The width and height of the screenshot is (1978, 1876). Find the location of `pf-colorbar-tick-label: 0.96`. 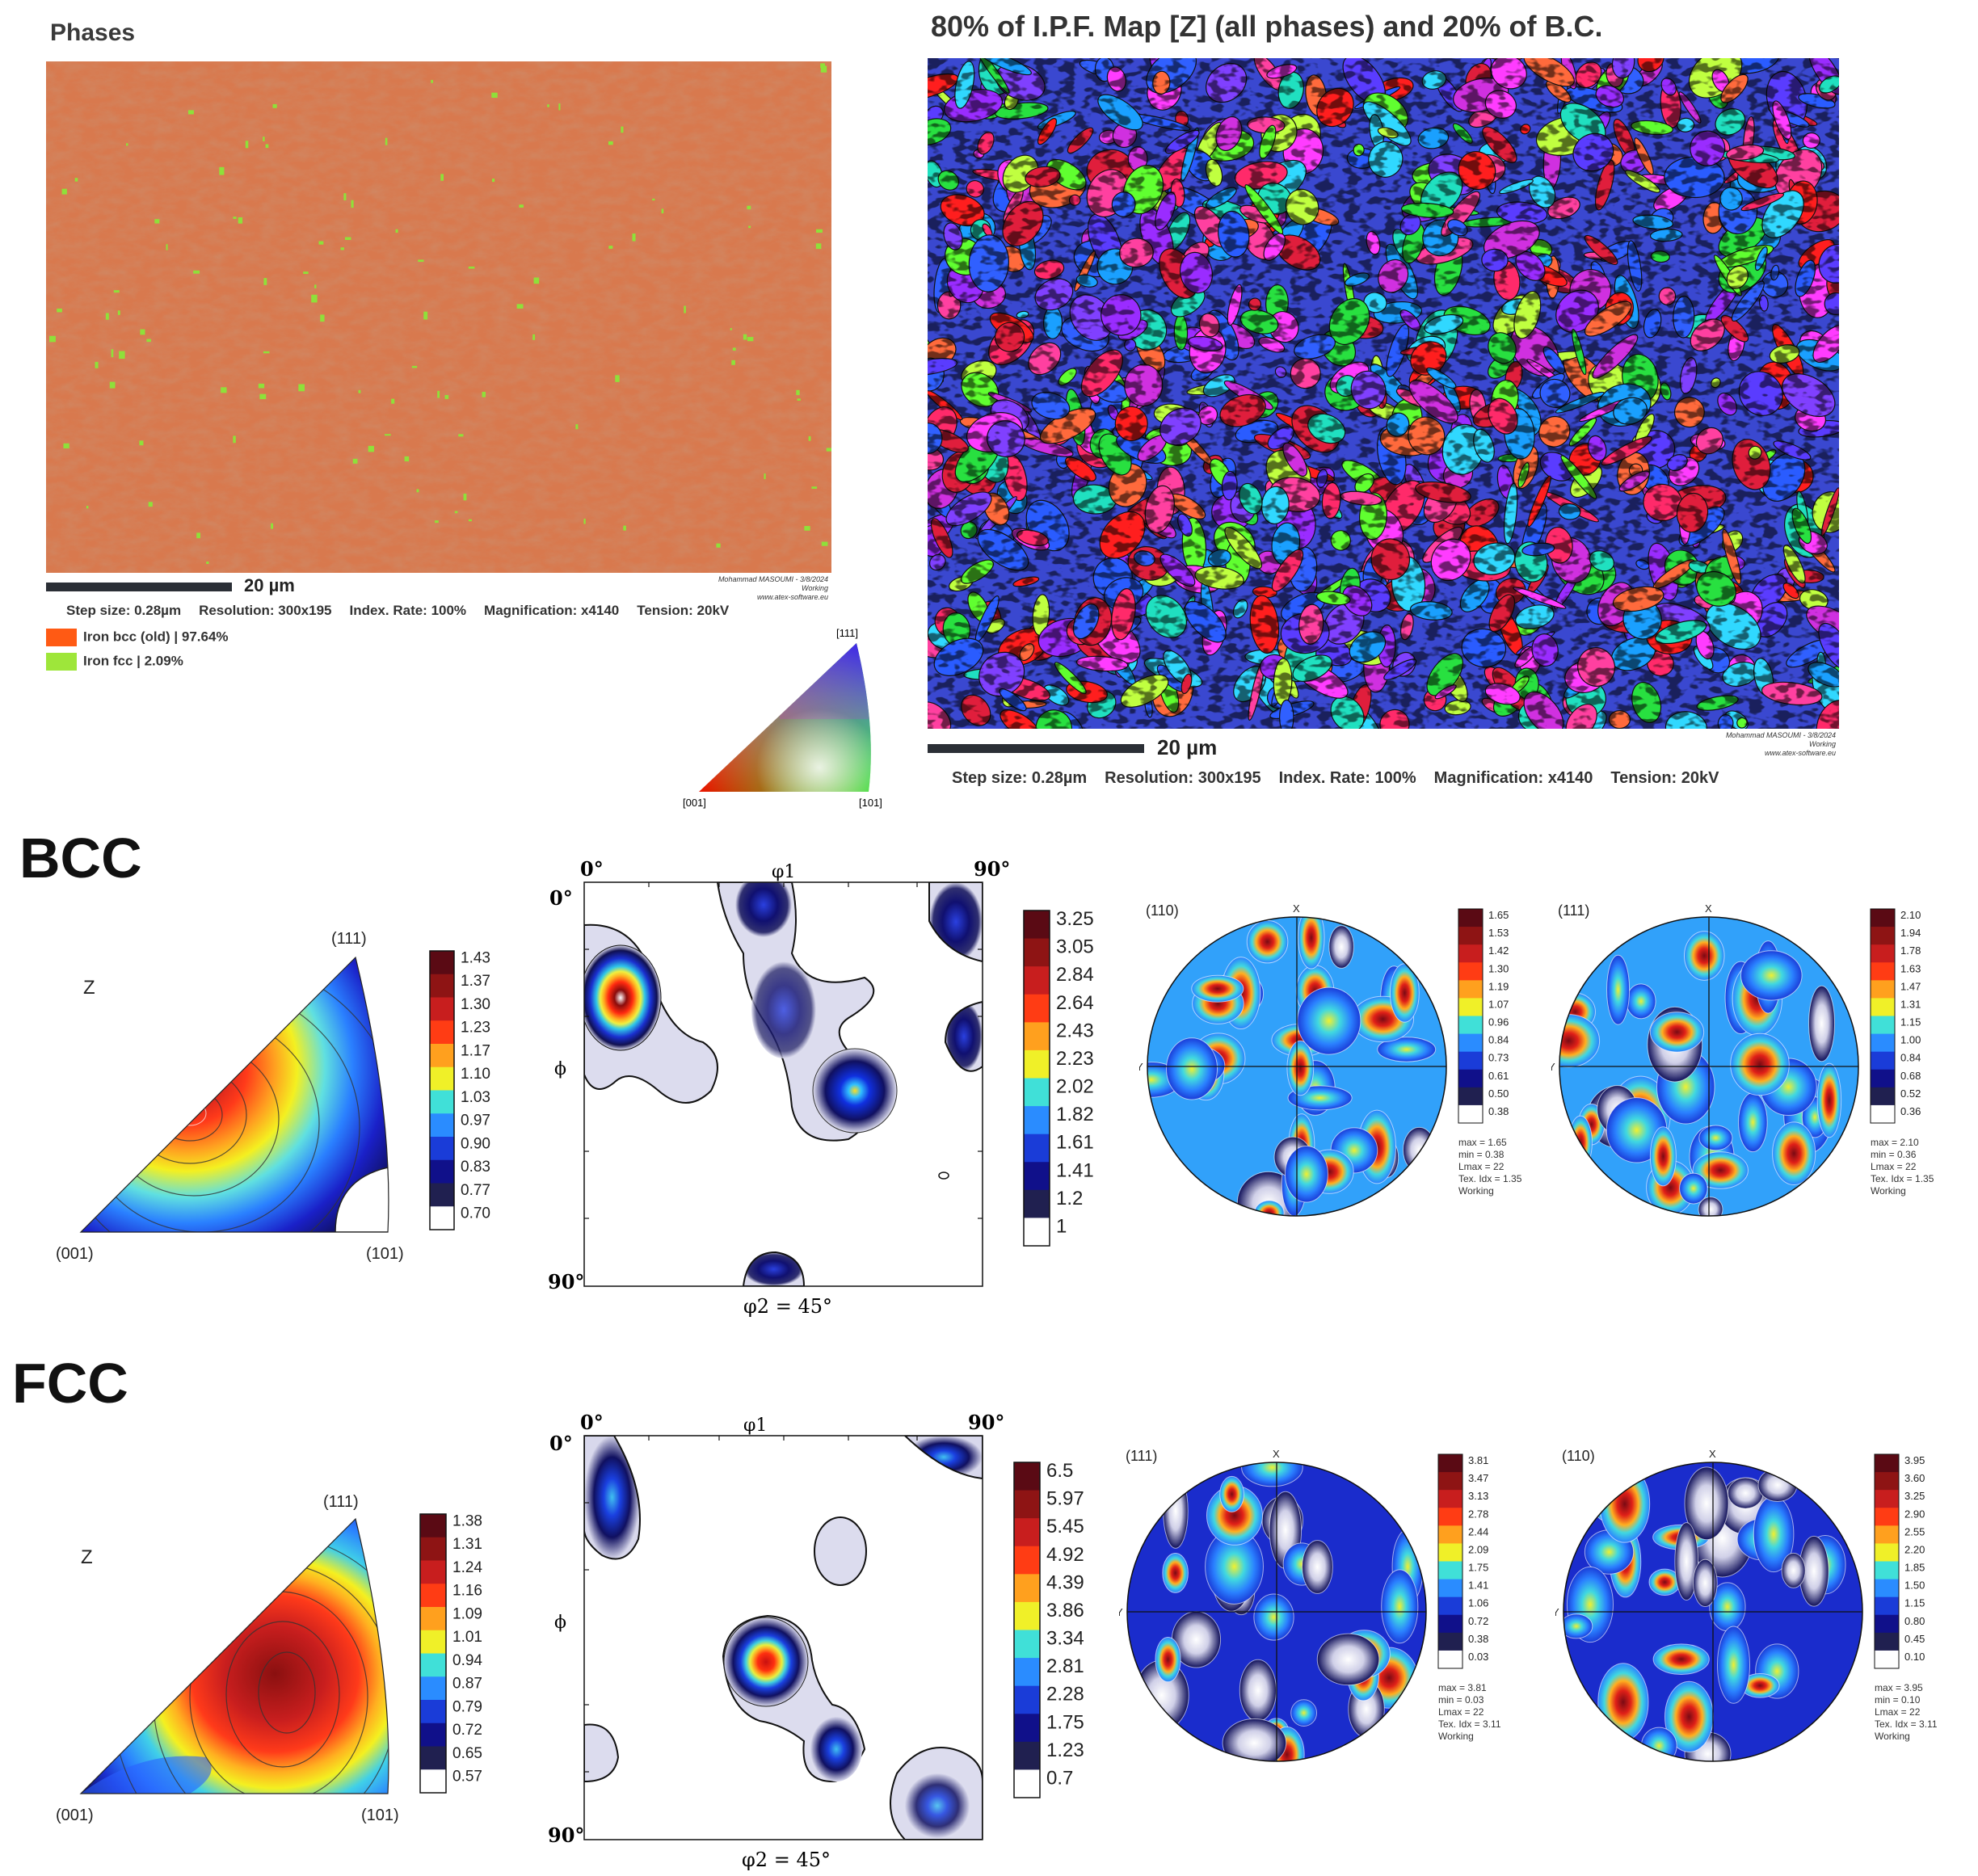

pf-colorbar-tick-label: 0.96 is located at coordinates (1498, 1022).